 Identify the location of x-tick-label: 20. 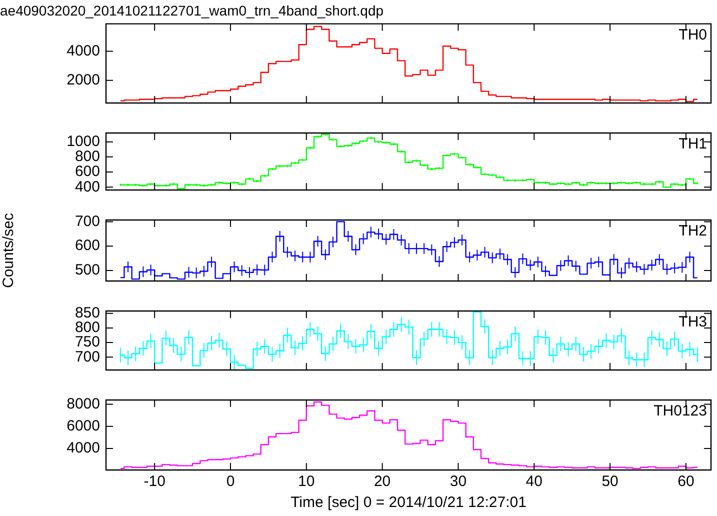
(382, 481).